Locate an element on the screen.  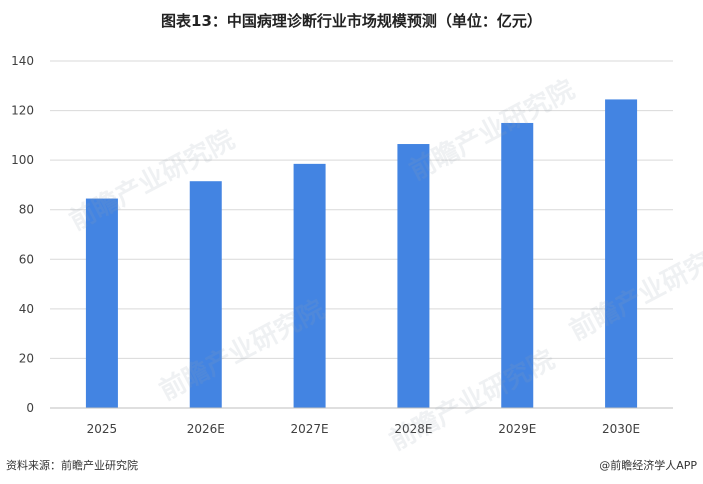
x-tick-label: 2030E is located at coordinates (621, 429).